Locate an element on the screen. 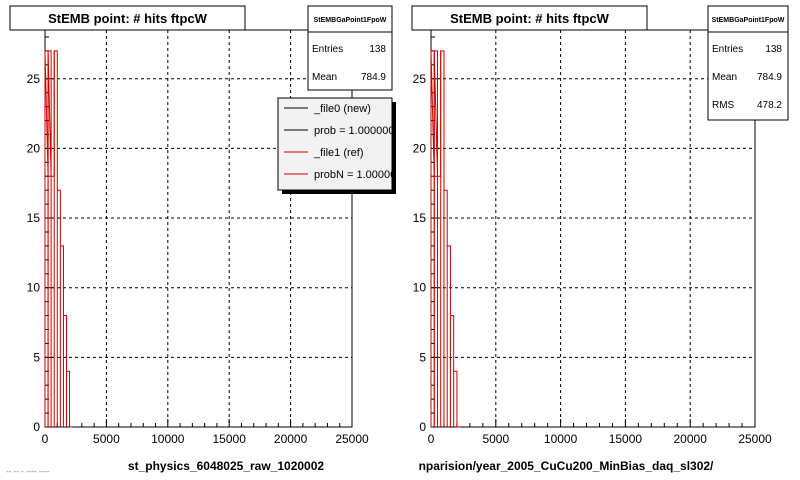 The image size is (800, 480). legend-label: prob = 1.000000 is located at coordinates (354, 131).